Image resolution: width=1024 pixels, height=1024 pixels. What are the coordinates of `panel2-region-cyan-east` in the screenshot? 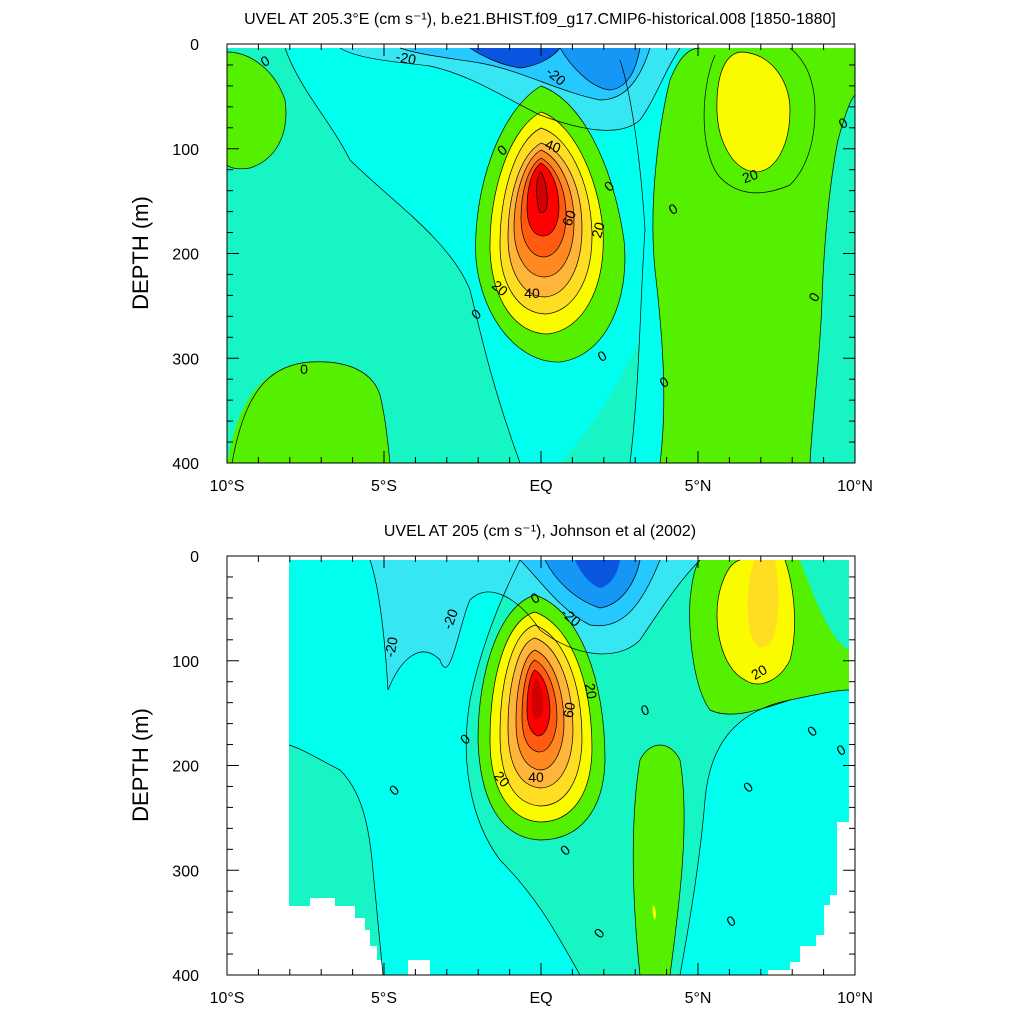 It's located at (764, 832).